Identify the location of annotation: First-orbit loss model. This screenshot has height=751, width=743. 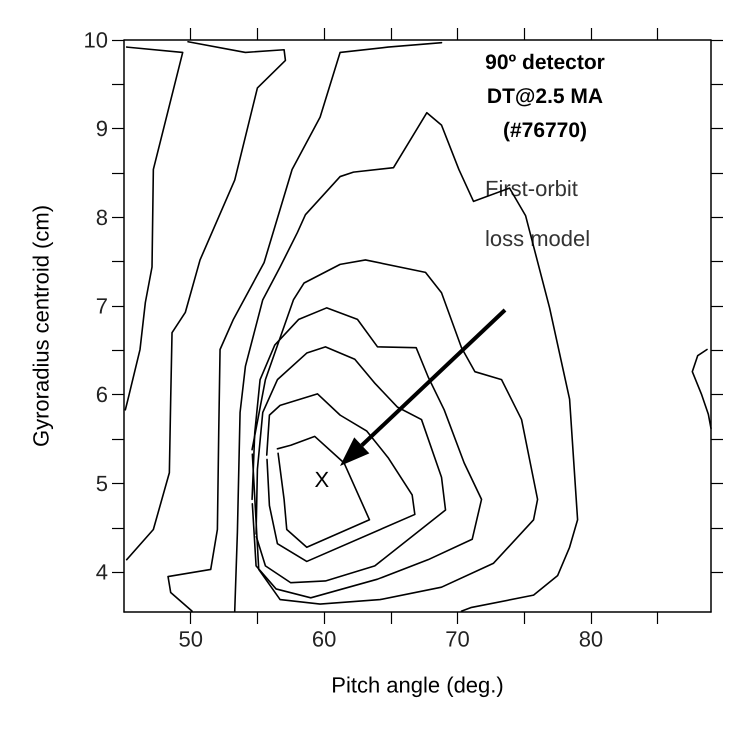
(537, 214).